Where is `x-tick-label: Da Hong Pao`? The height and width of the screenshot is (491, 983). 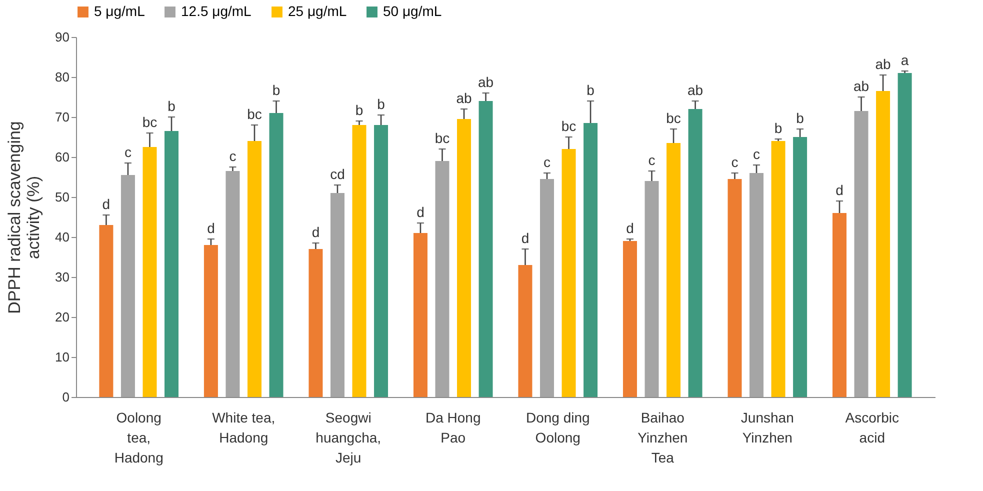 x-tick-label: Da Hong Pao is located at coordinates (453, 428).